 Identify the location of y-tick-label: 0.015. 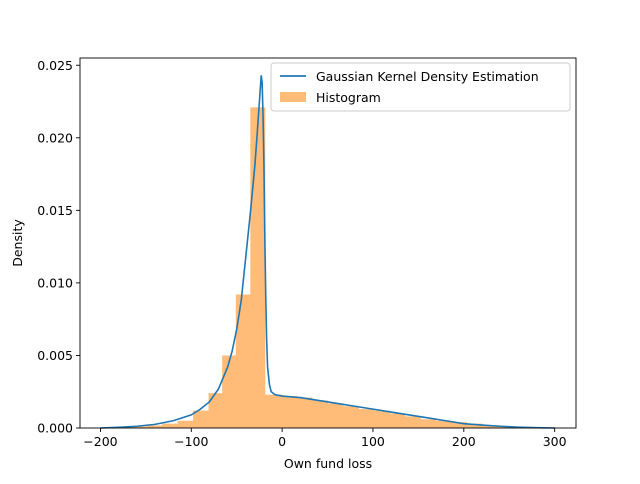
(55, 210).